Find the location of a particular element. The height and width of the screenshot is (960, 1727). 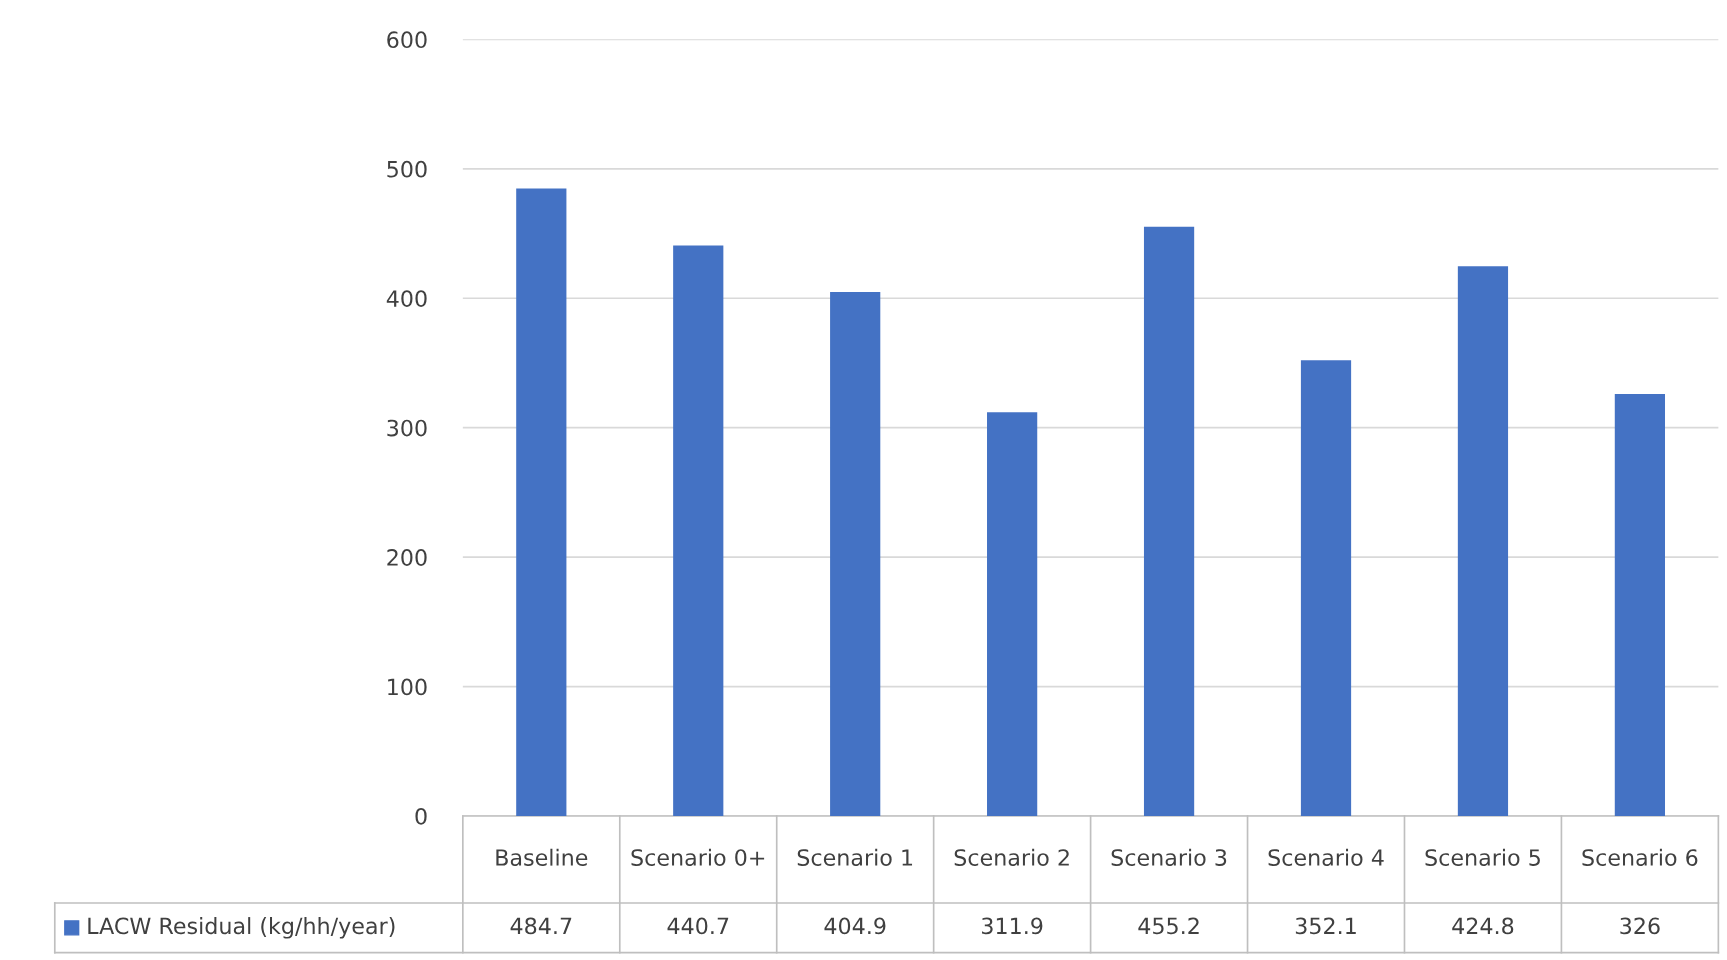

y-tick-label: 100 is located at coordinates (407, 687).